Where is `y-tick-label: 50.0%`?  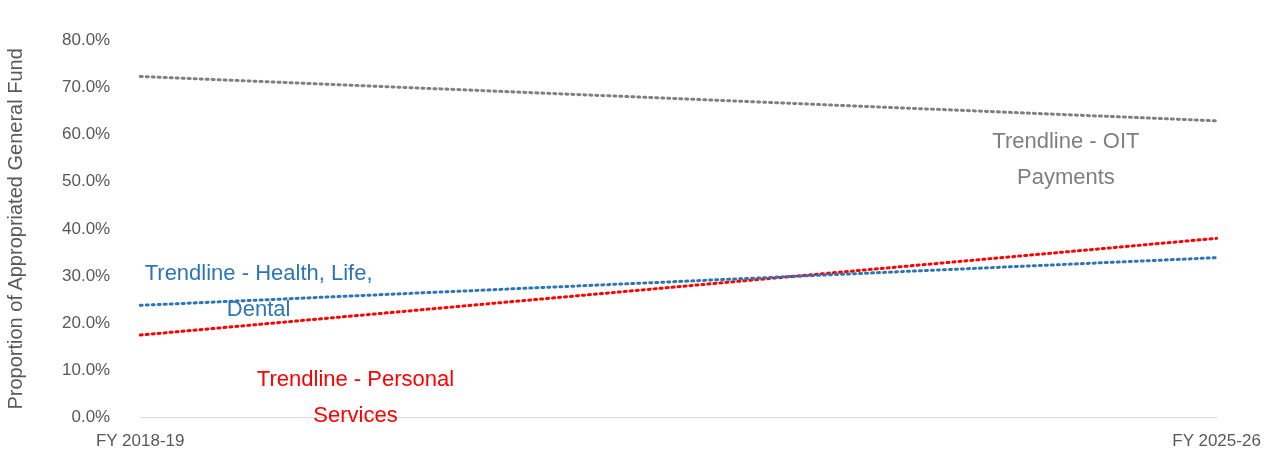 y-tick-label: 50.0% is located at coordinates (86, 181).